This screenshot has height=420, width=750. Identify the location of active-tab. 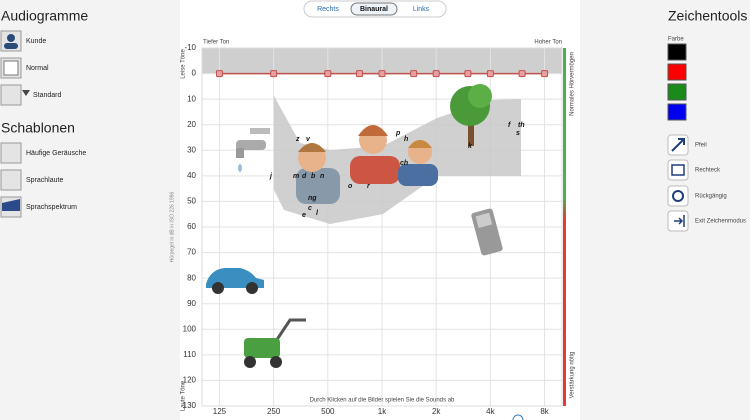
(374, 9).